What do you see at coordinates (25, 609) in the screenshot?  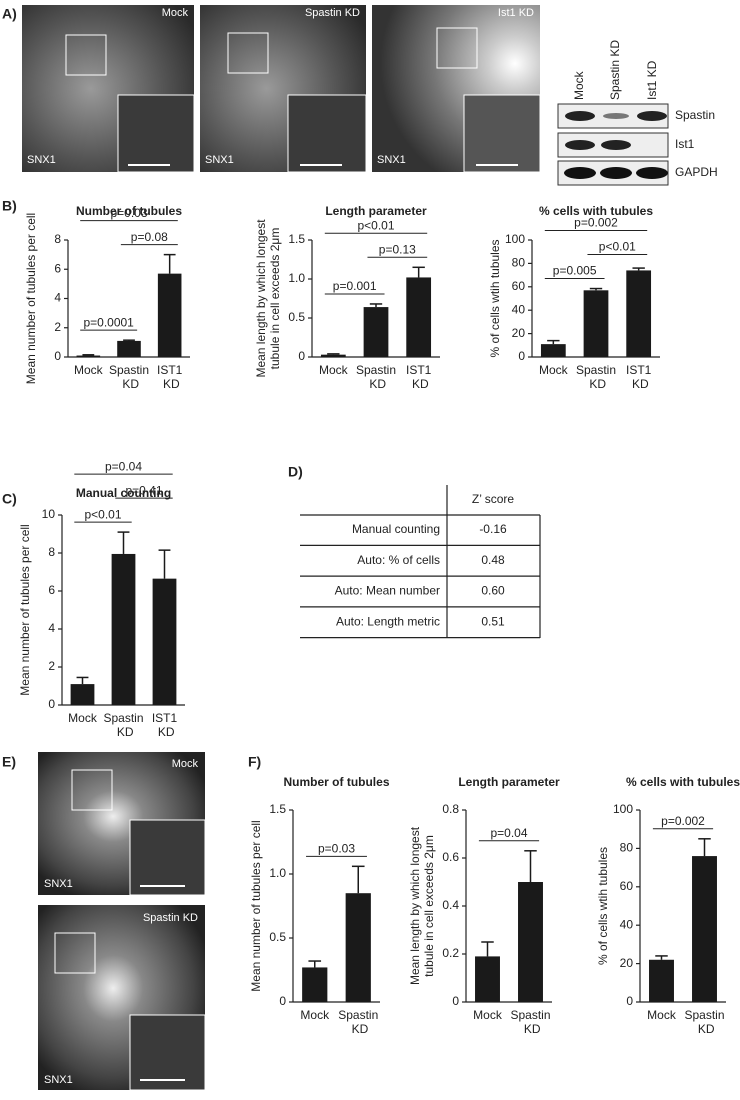 I see `y-axis-label: Mean number of tubules per cell` at bounding box center [25, 609].